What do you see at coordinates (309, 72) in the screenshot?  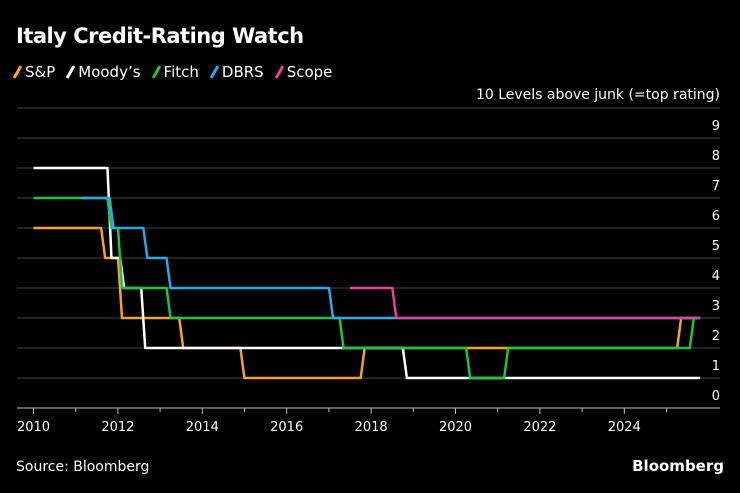 I see `legend-label: Scope` at bounding box center [309, 72].